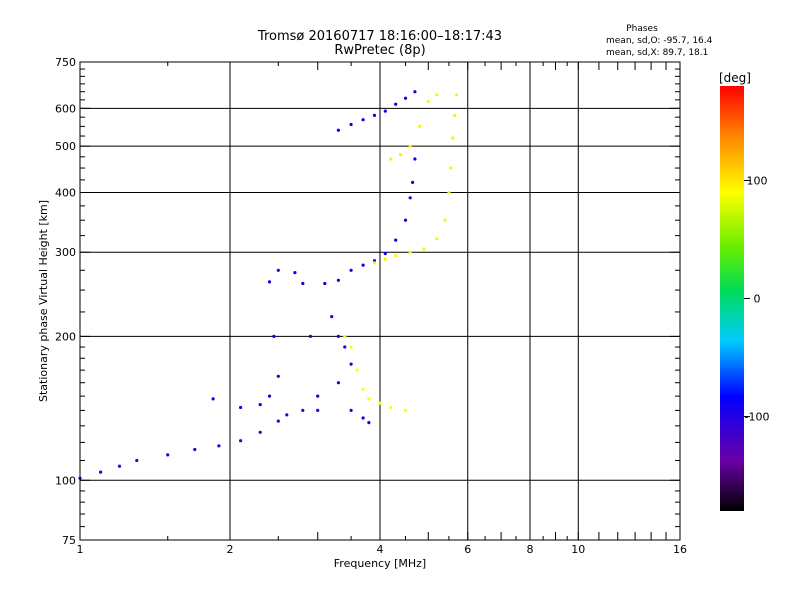 The image size is (800, 600). Describe the element at coordinates (757, 417) in the screenshot. I see `colorbar-tick-label: -100` at that location.